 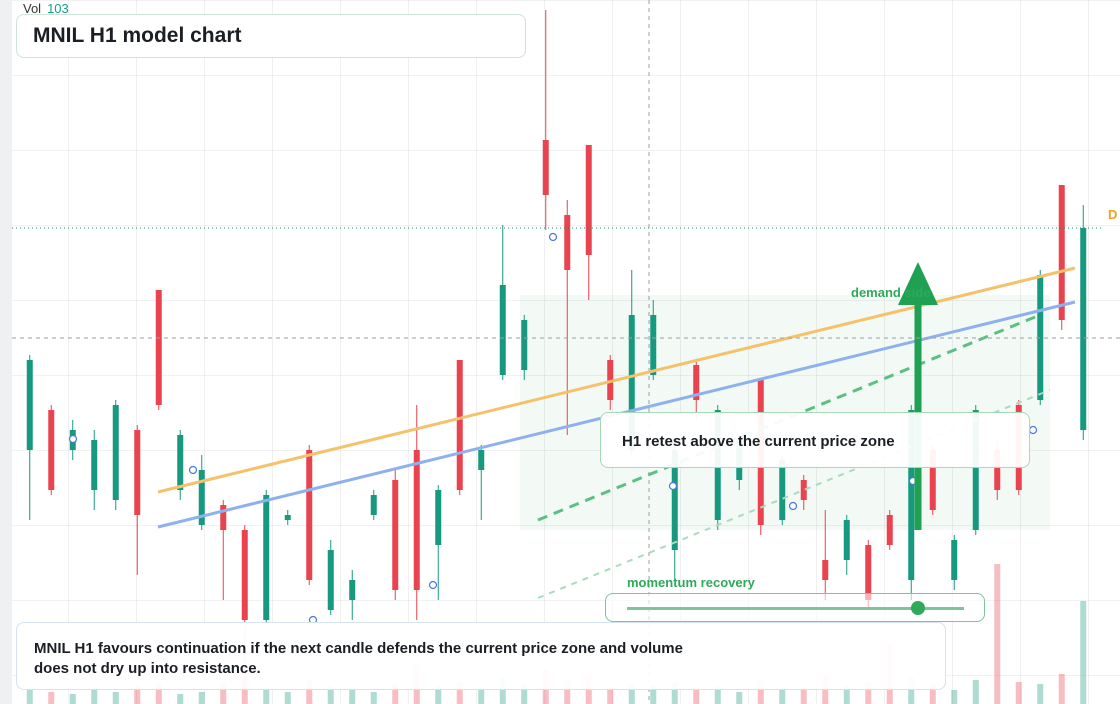 What do you see at coordinates (271, 36) in the screenshot?
I see `title-box: MNIL H1 model chart` at bounding box center [271, 36].